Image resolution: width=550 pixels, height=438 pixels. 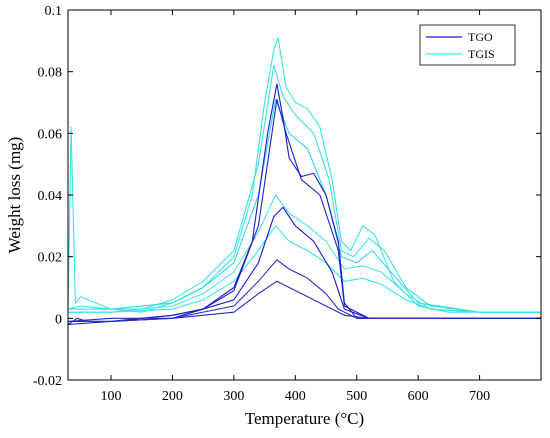 What do you see at coordinates (233, 396) in the screenshot?
I see `x-tick-label: 300` at bounding box center [233, 396].